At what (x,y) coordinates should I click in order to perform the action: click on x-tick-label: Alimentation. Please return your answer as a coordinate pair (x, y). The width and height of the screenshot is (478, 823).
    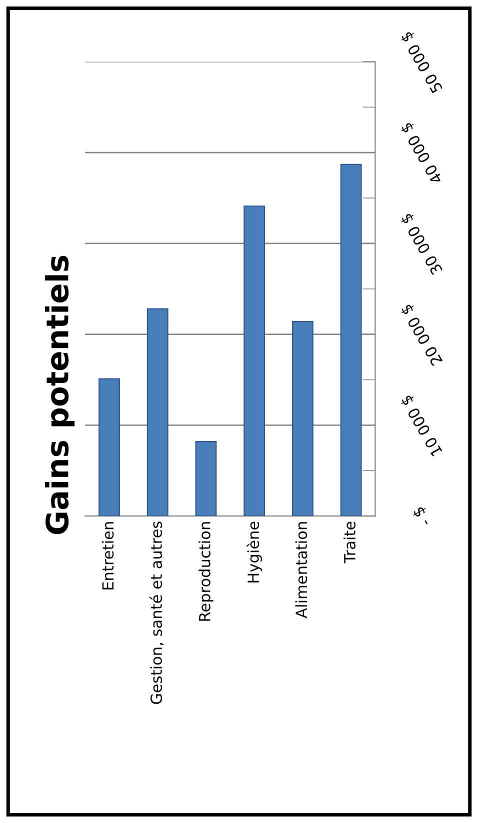
    Looking at the image, I should click on (301, 570).